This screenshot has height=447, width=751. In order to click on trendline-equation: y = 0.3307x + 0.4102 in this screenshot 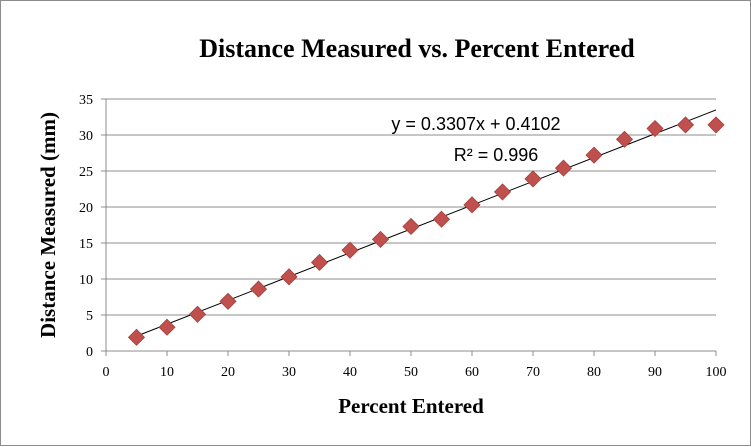, I will do `click(475, 124)`.